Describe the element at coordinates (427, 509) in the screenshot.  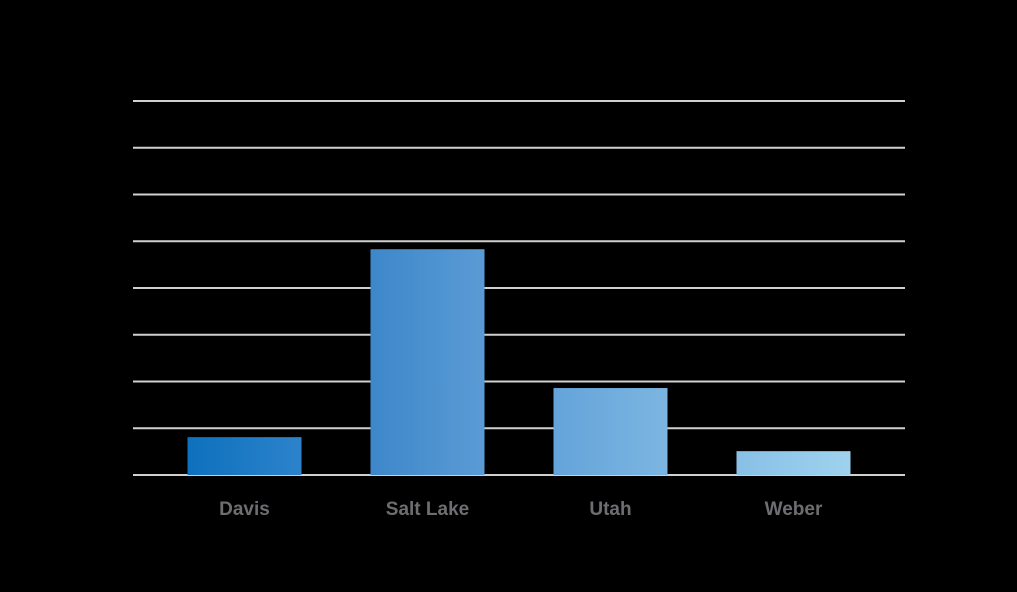
I see `x-tick-label: Salt Lake` at that location.